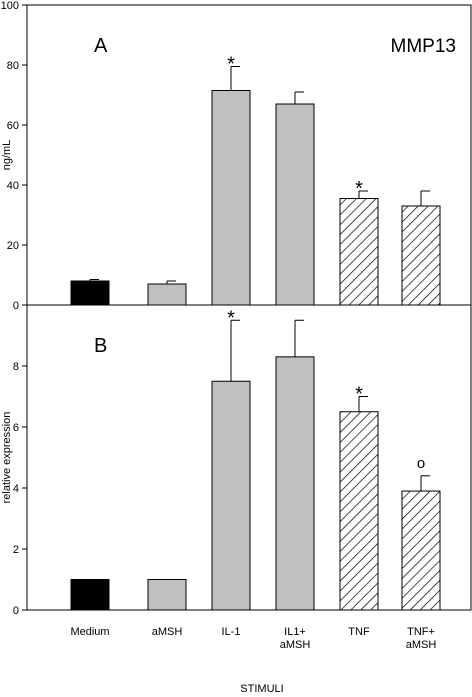 Image resolution: width=472 pixels, height=697 pixels. What do you see at coordinates (16, 367) in the screenshot?
I see `y-tick-label: 8` at bounding box center [16, 367].